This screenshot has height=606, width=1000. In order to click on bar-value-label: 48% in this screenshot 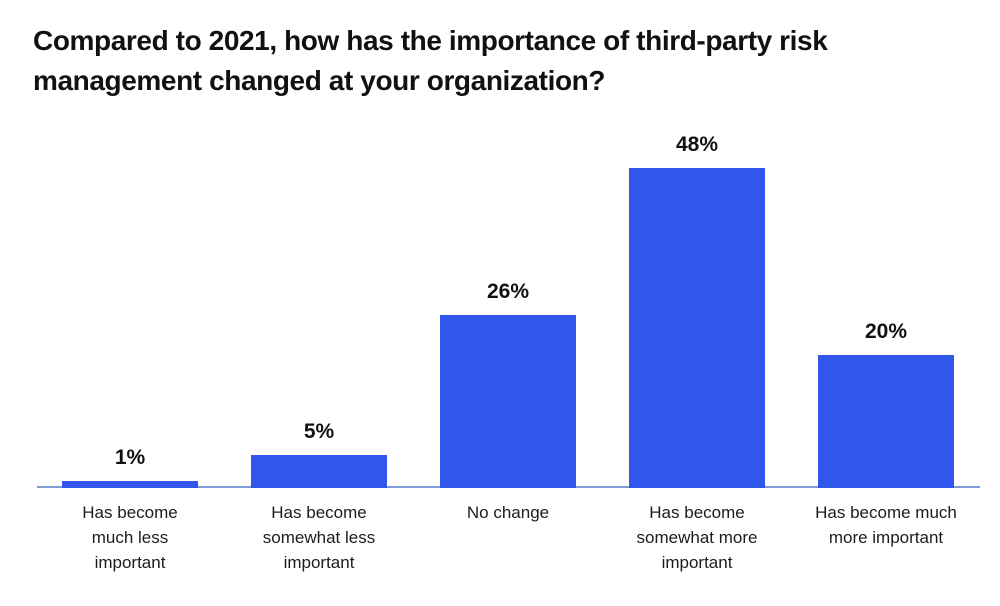, I will do `click(697, 144)`.